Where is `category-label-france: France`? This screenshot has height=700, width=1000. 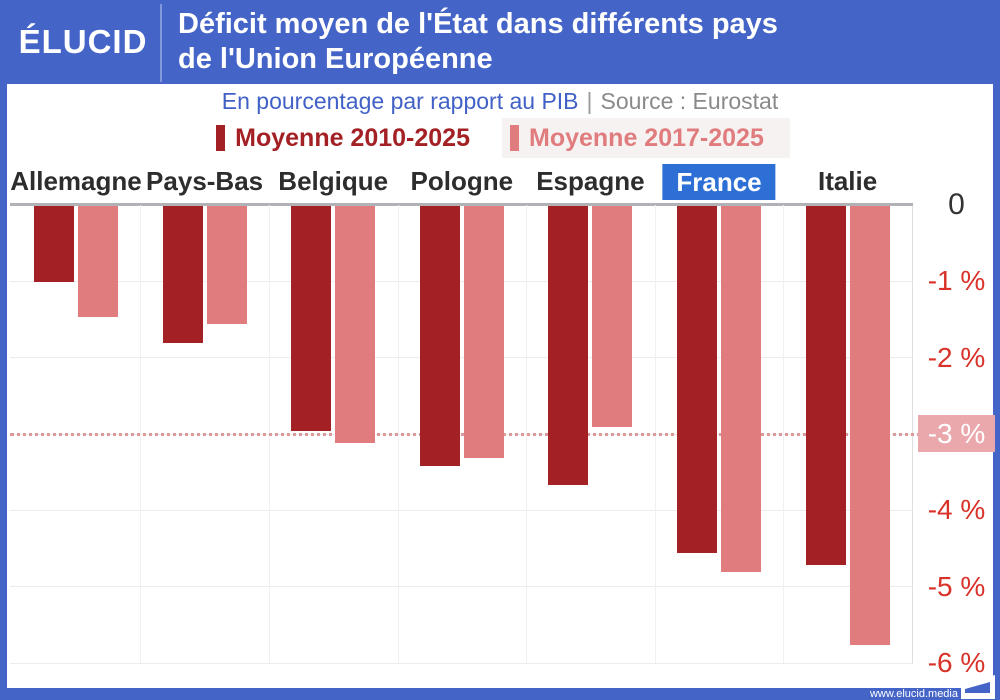 category-label-france: France is located at coordinates (719, 182).